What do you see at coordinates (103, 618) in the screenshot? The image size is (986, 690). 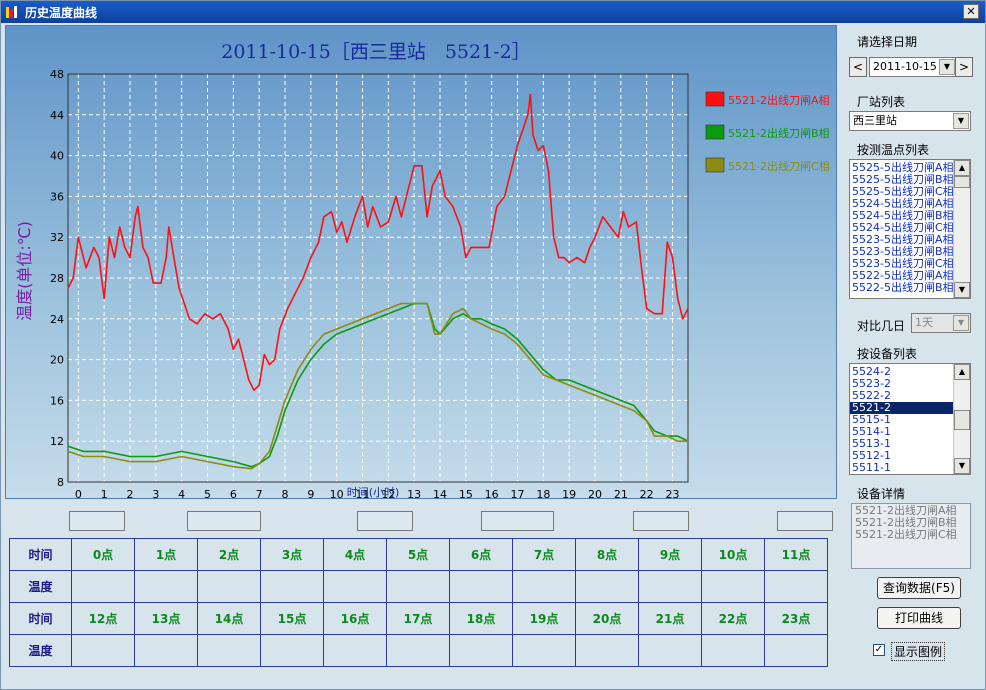 I see `hour-header-cell: 12点` at bounding box center [103, 618].